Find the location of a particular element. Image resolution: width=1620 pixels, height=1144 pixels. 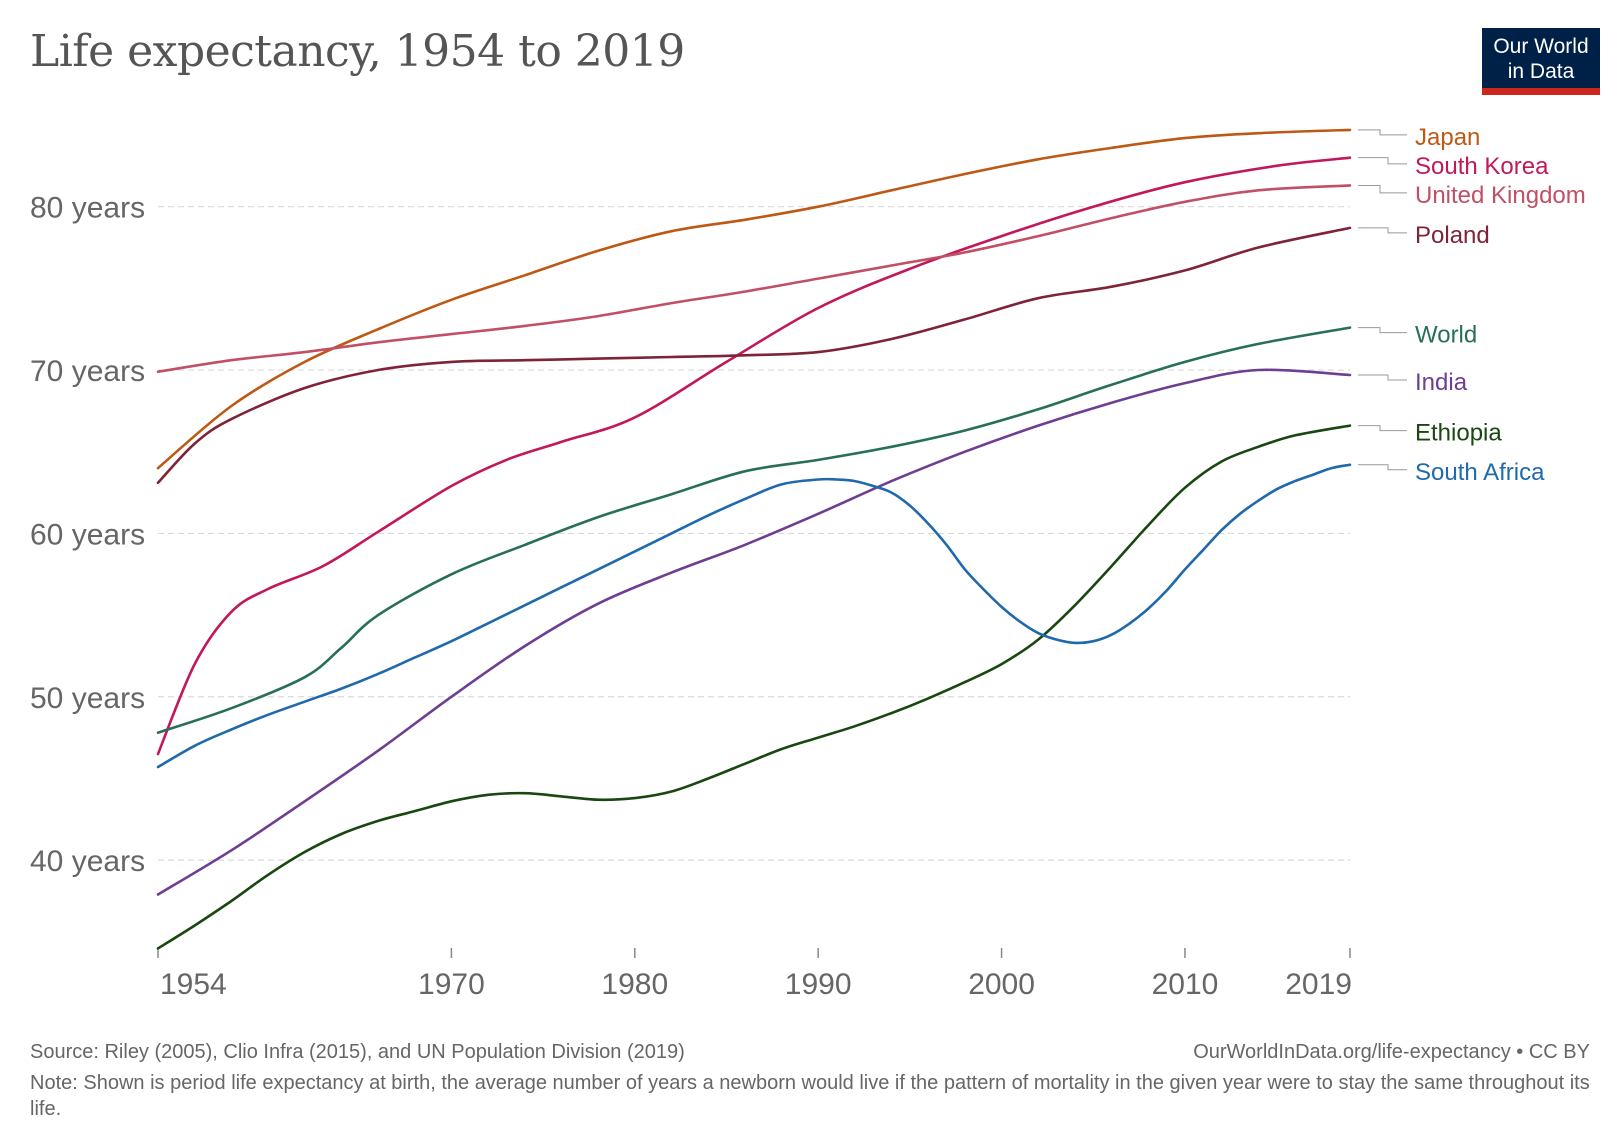

series-label-ethiopia: Ethiopia is located at coordinates (1458, 433).